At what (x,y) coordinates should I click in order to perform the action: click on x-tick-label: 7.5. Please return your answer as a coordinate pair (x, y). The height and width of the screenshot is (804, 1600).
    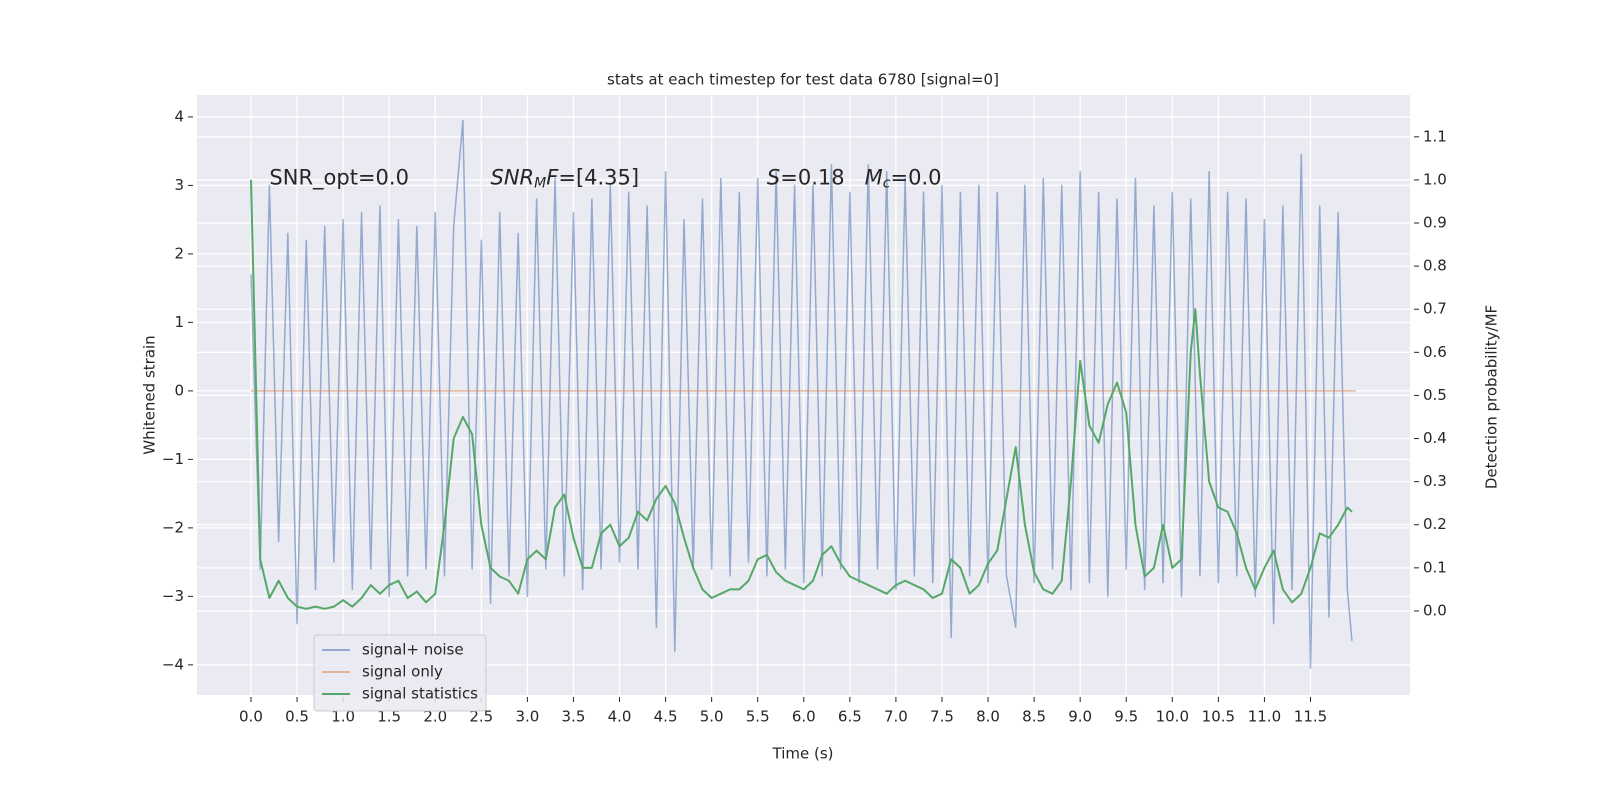
    Looking at the image, I should click on (942, 717).